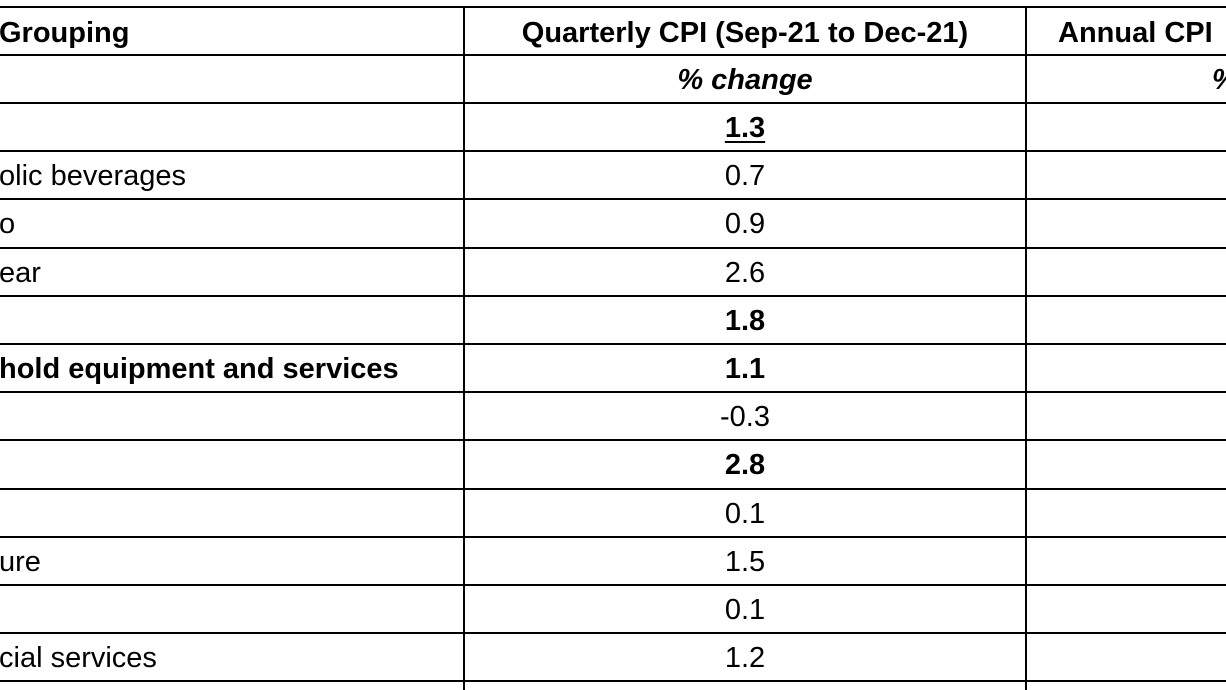 The width and height of the screenshot is (1226, 690). I want to click on row-value: 1.5, so click(745, 561).